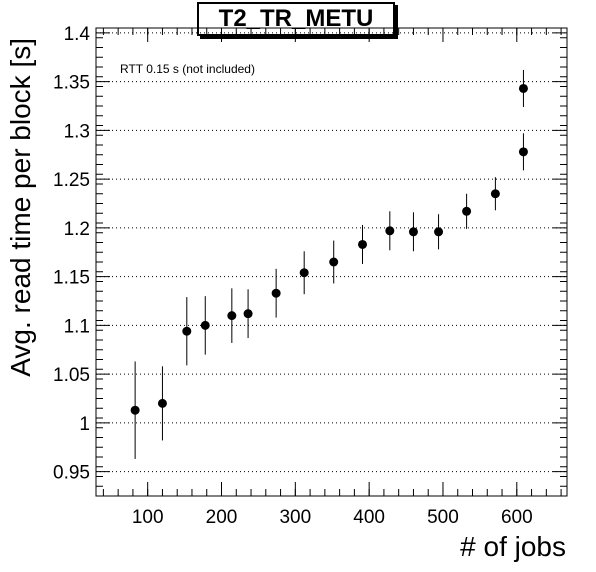 This screenshot has width=596, height=572. What do you see at coordinates (295, 517) in the screenshot?
I see `x-tick-label: 300` at bounding box center [295, 517].